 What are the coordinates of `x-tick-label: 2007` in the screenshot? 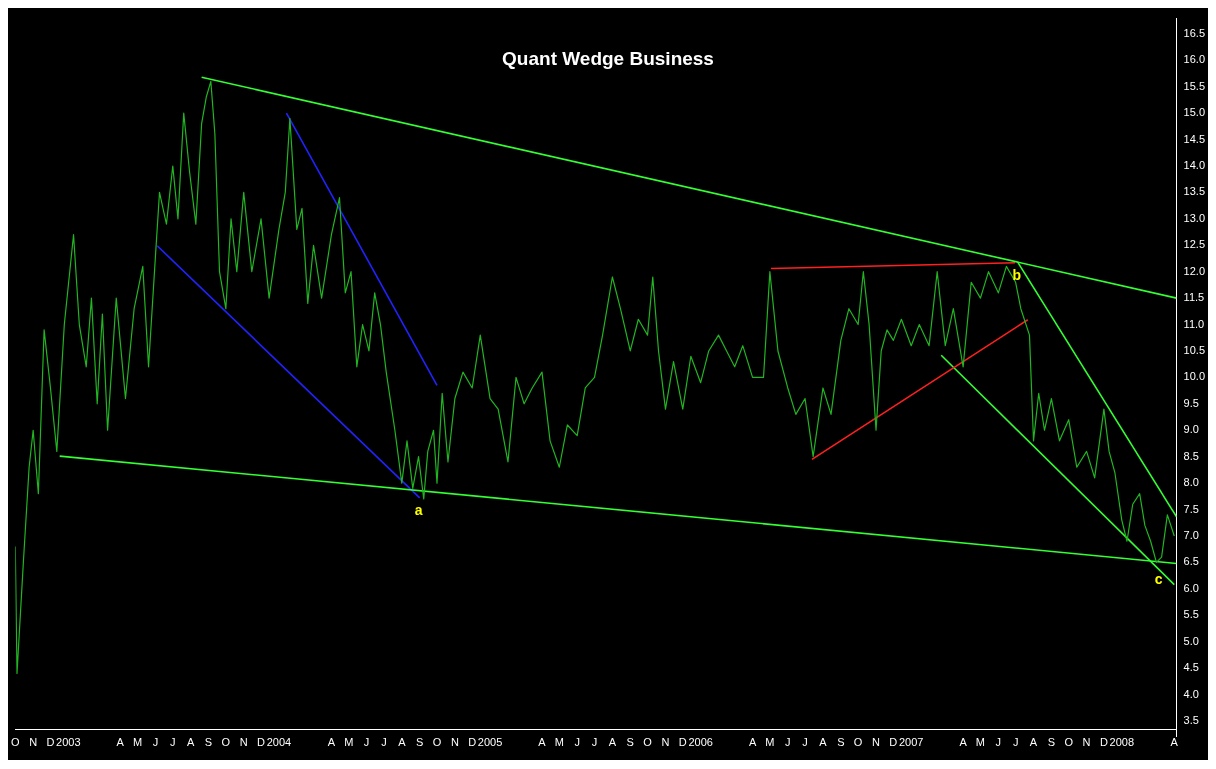 It's located at (911, 742).